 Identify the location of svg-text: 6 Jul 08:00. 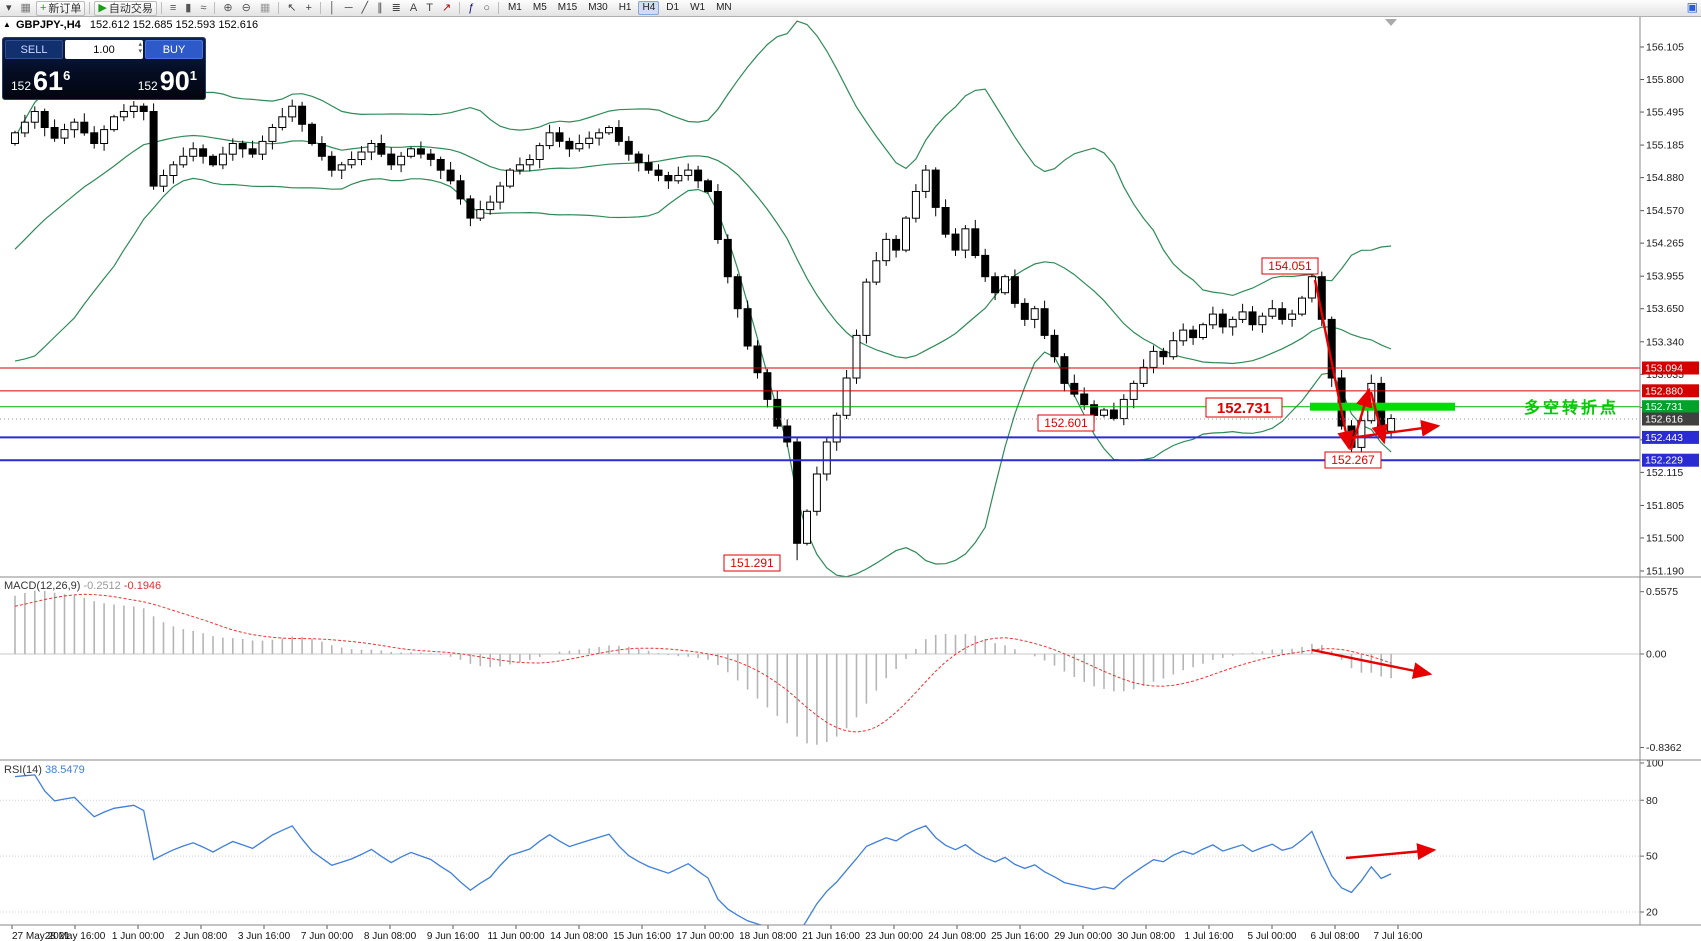
(1335, 936).